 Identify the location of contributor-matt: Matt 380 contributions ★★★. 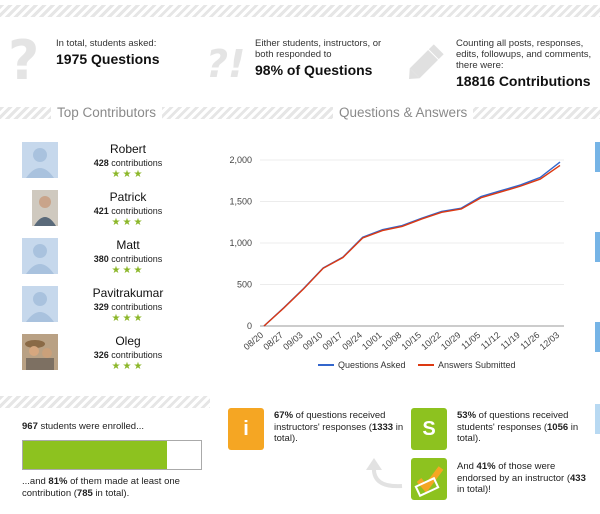
(117, 258).